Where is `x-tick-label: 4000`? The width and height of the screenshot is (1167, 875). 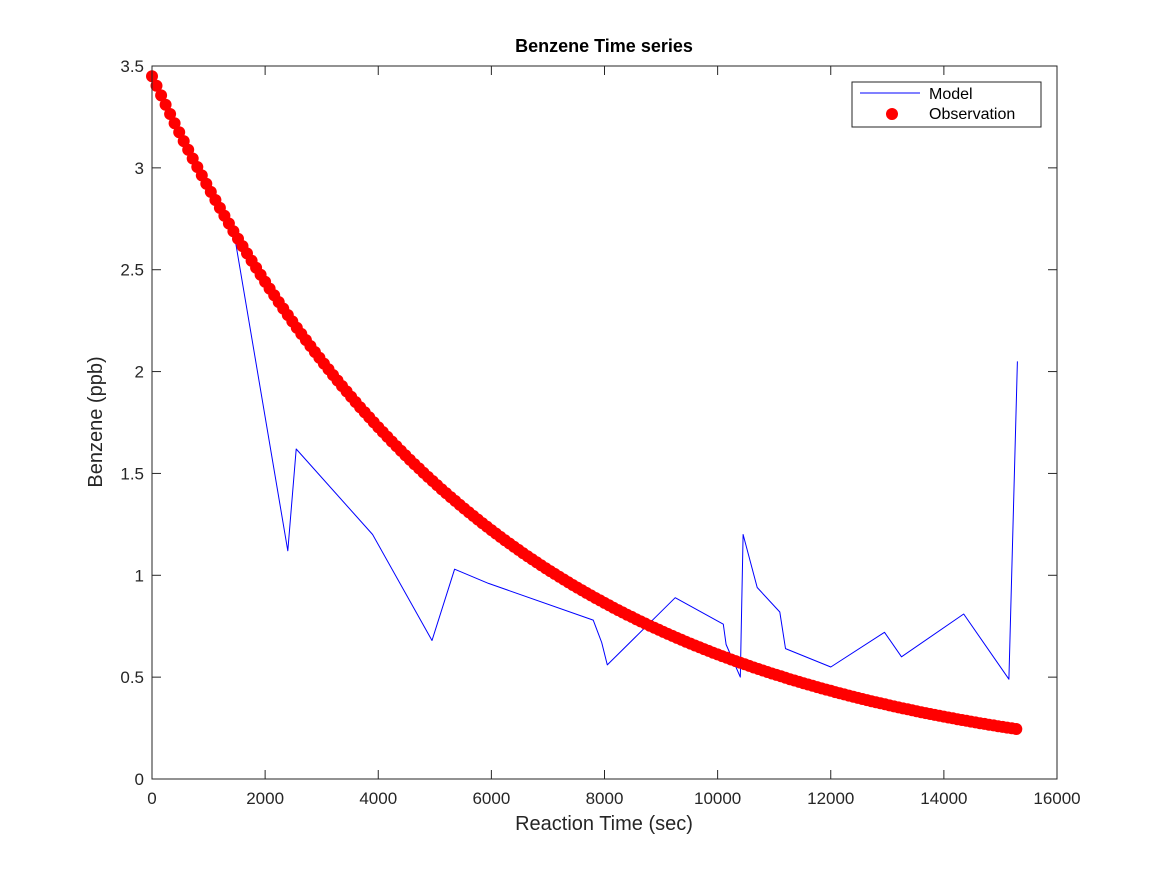
x-tick-label: 4000 is located at coordinates (378, 798).